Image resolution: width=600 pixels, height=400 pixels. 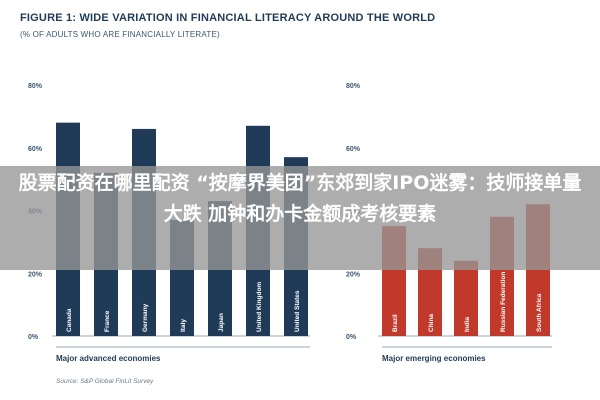 What do you see at coordinates (145, 317) in the screenshot?
I see `bar-category-label: Germany` at bounding box center [145, 317].